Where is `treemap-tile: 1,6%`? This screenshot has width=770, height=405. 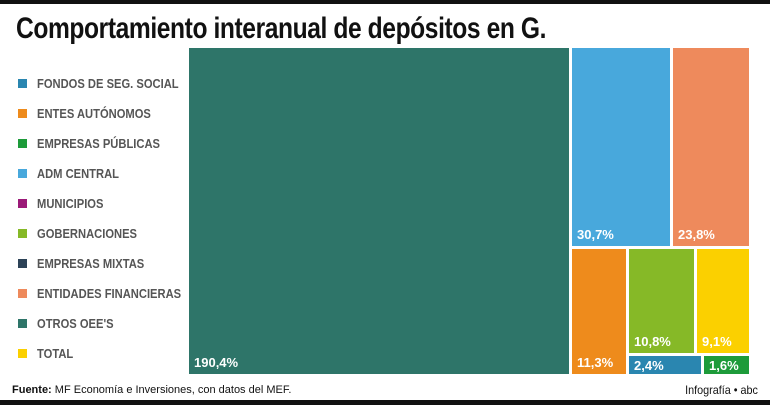 treemap-tile: 1,6% is located at coordinates (726, 365).